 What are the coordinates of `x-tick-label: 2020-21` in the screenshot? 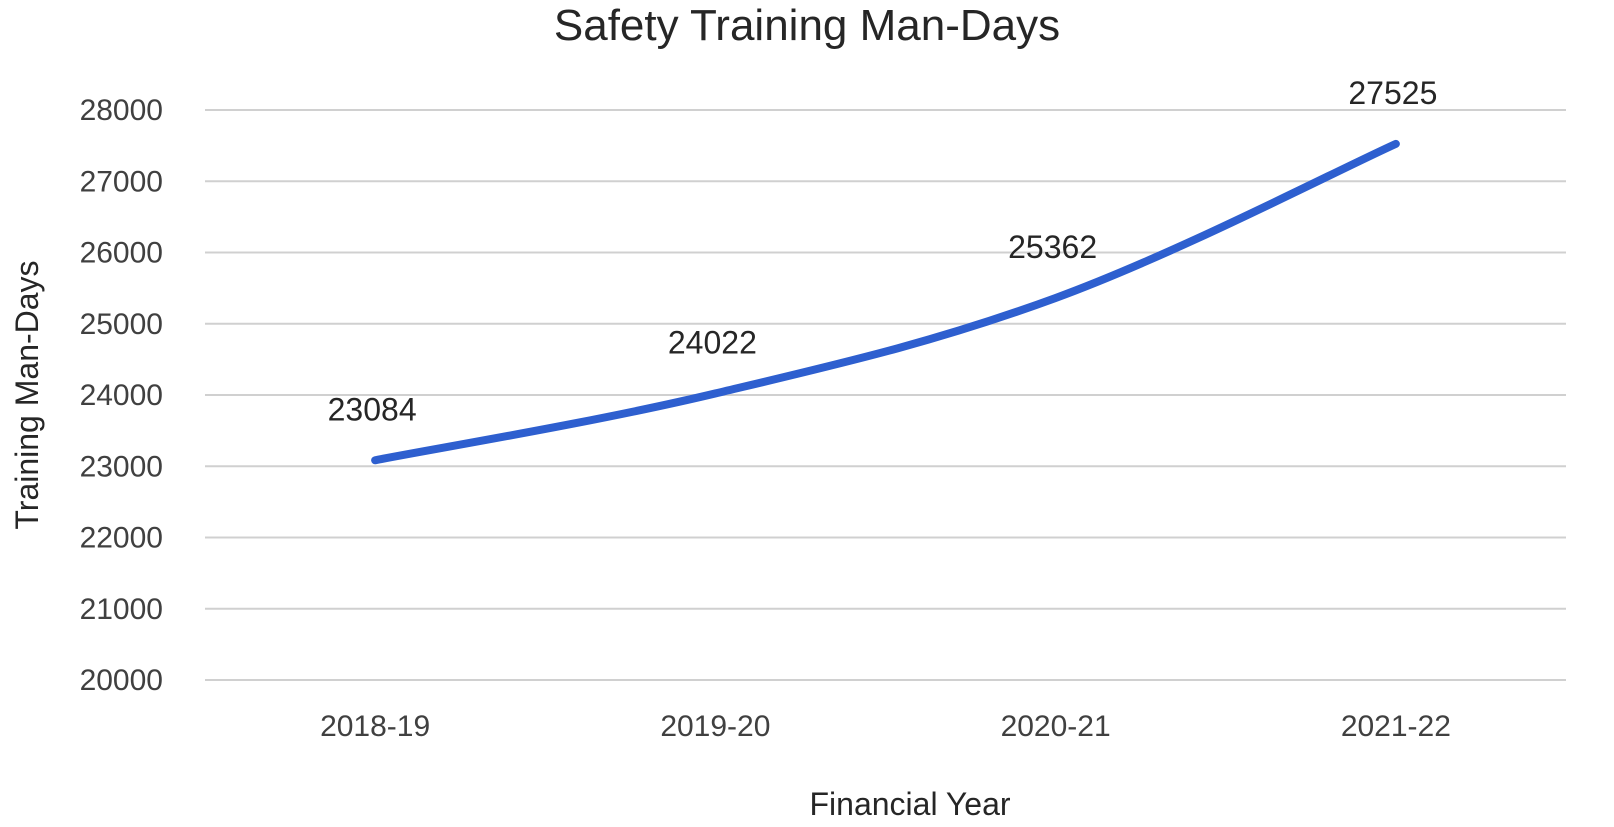 It's located at (1056, 726).